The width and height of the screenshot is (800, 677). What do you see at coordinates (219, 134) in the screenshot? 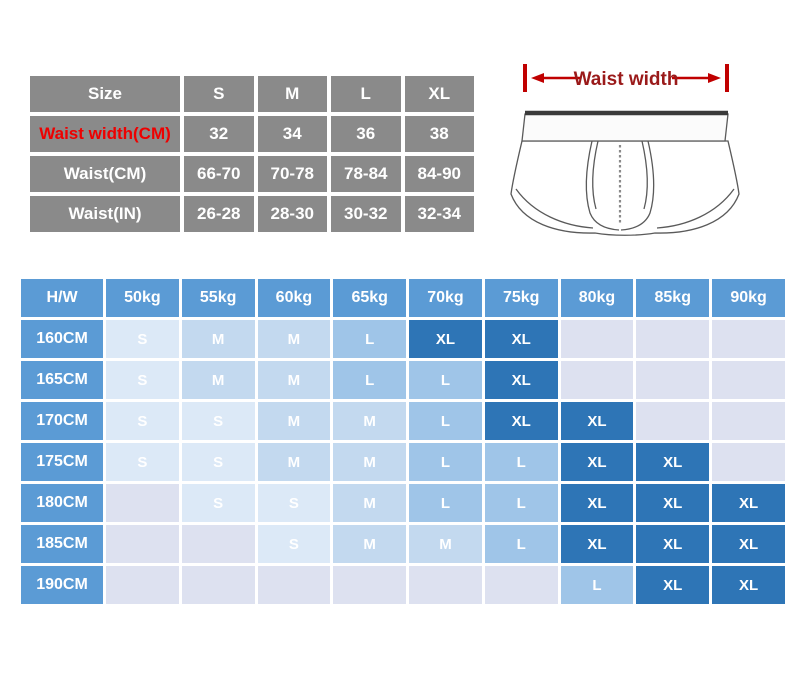
I see `spec-value-cell: 32` at bounding box center [219, 134].